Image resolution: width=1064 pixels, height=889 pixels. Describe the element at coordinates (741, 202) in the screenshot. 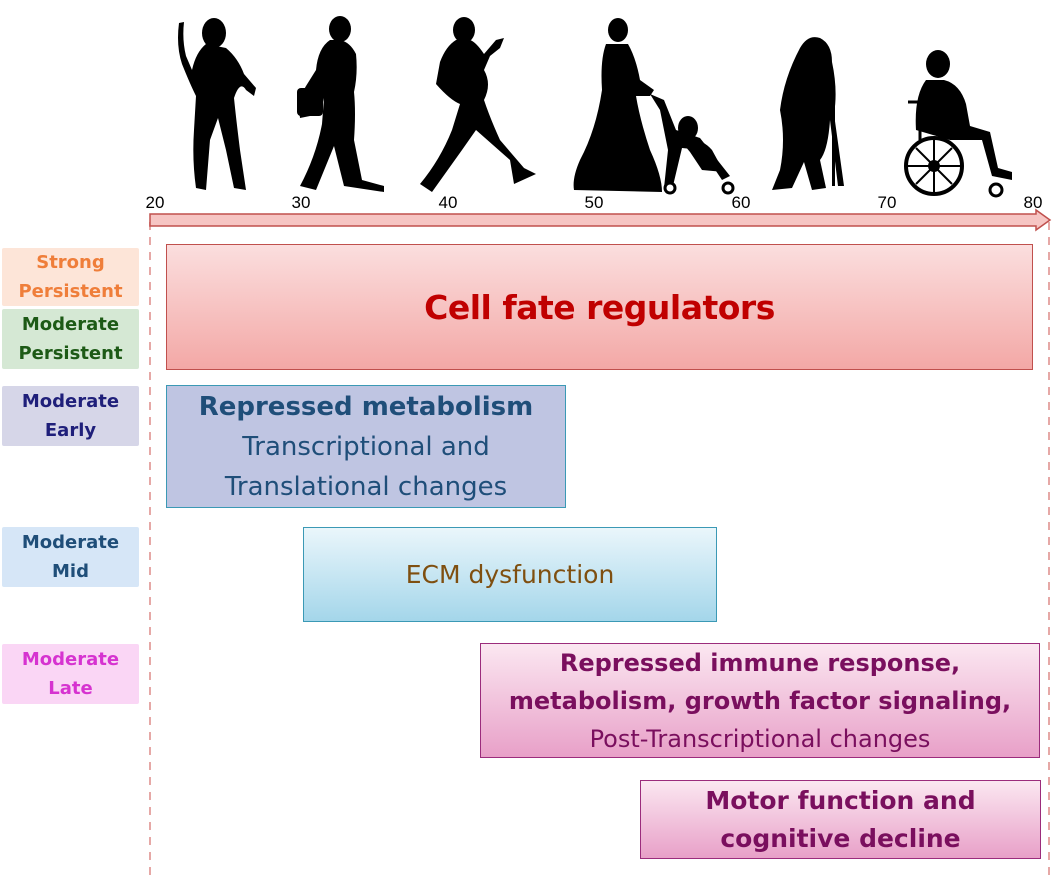

I see `tick-label-60: 60` at that location.